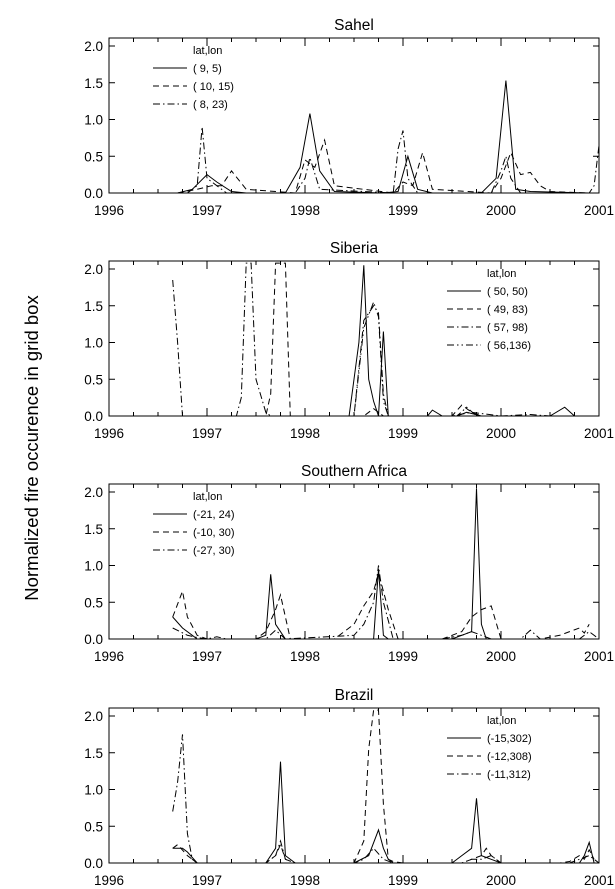 This screenshot has height=889, width=615. What do you see at coordinates (213, 87) in the screenshot?
I see `legend-label: ( 10, 15)` at bounding box center [213, 87].